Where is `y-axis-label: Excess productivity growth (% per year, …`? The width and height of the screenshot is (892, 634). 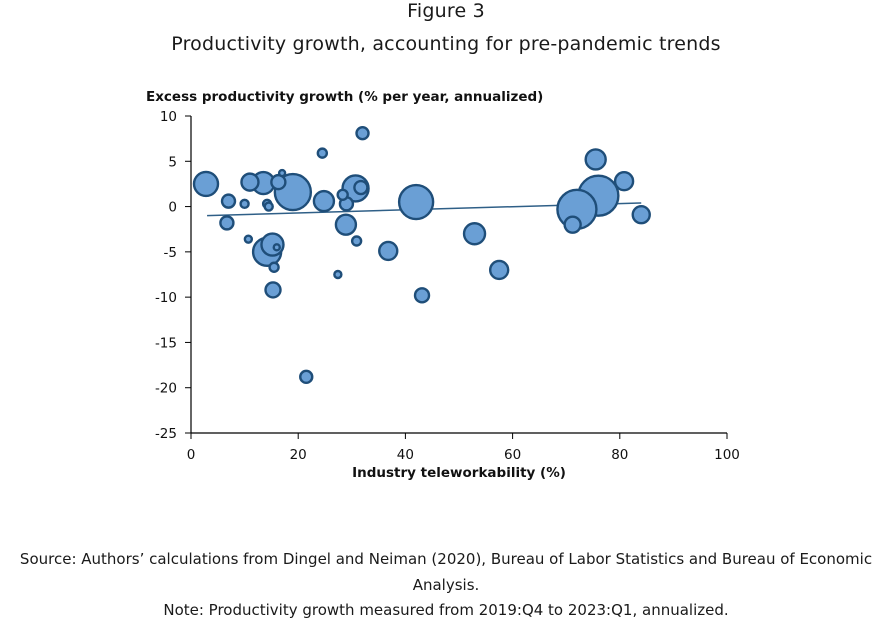 y-axis-label: Excess productivity growth (% per year, … is located at coordinates (344, 97).